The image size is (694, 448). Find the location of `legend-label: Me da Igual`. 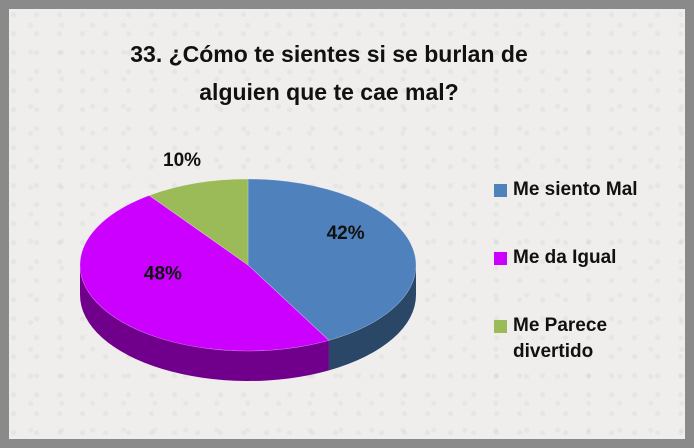

legend-label: Me da Igual is located at coordinates (565, 257).